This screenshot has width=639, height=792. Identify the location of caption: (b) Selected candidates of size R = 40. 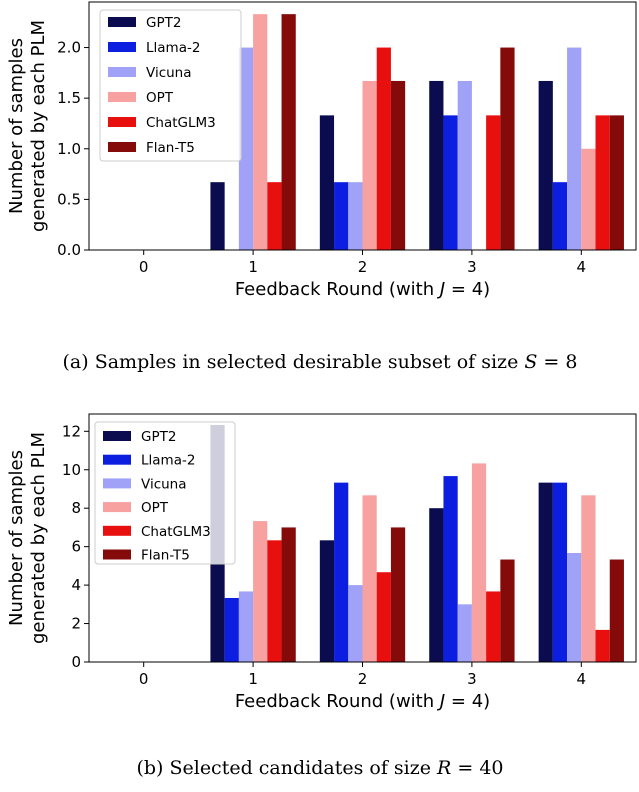
(319, 768).